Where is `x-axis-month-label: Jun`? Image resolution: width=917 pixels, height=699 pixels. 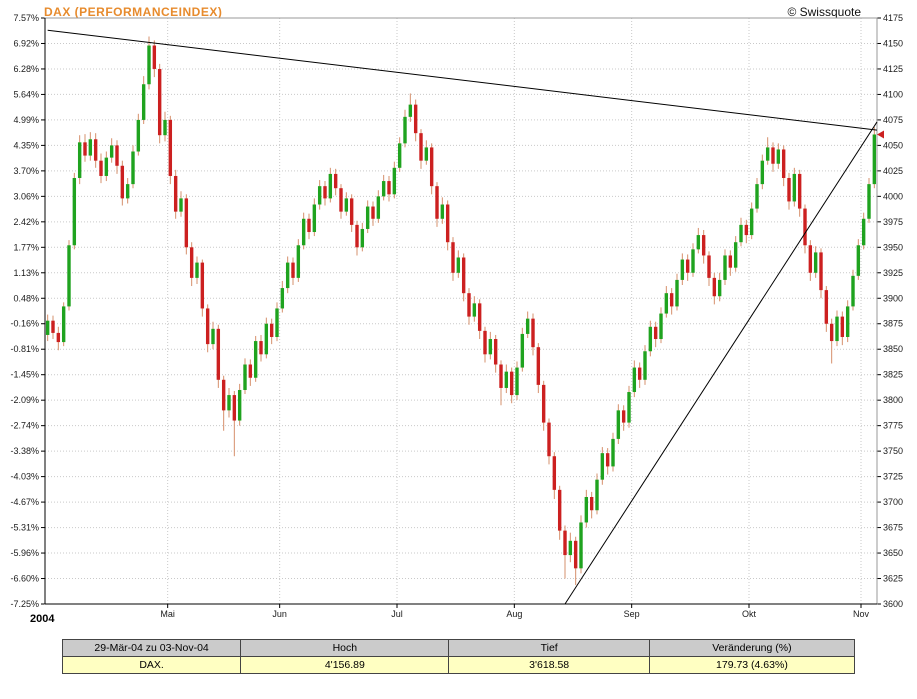 x-axis-month-label: Jun is located at coordinates (279, 614).